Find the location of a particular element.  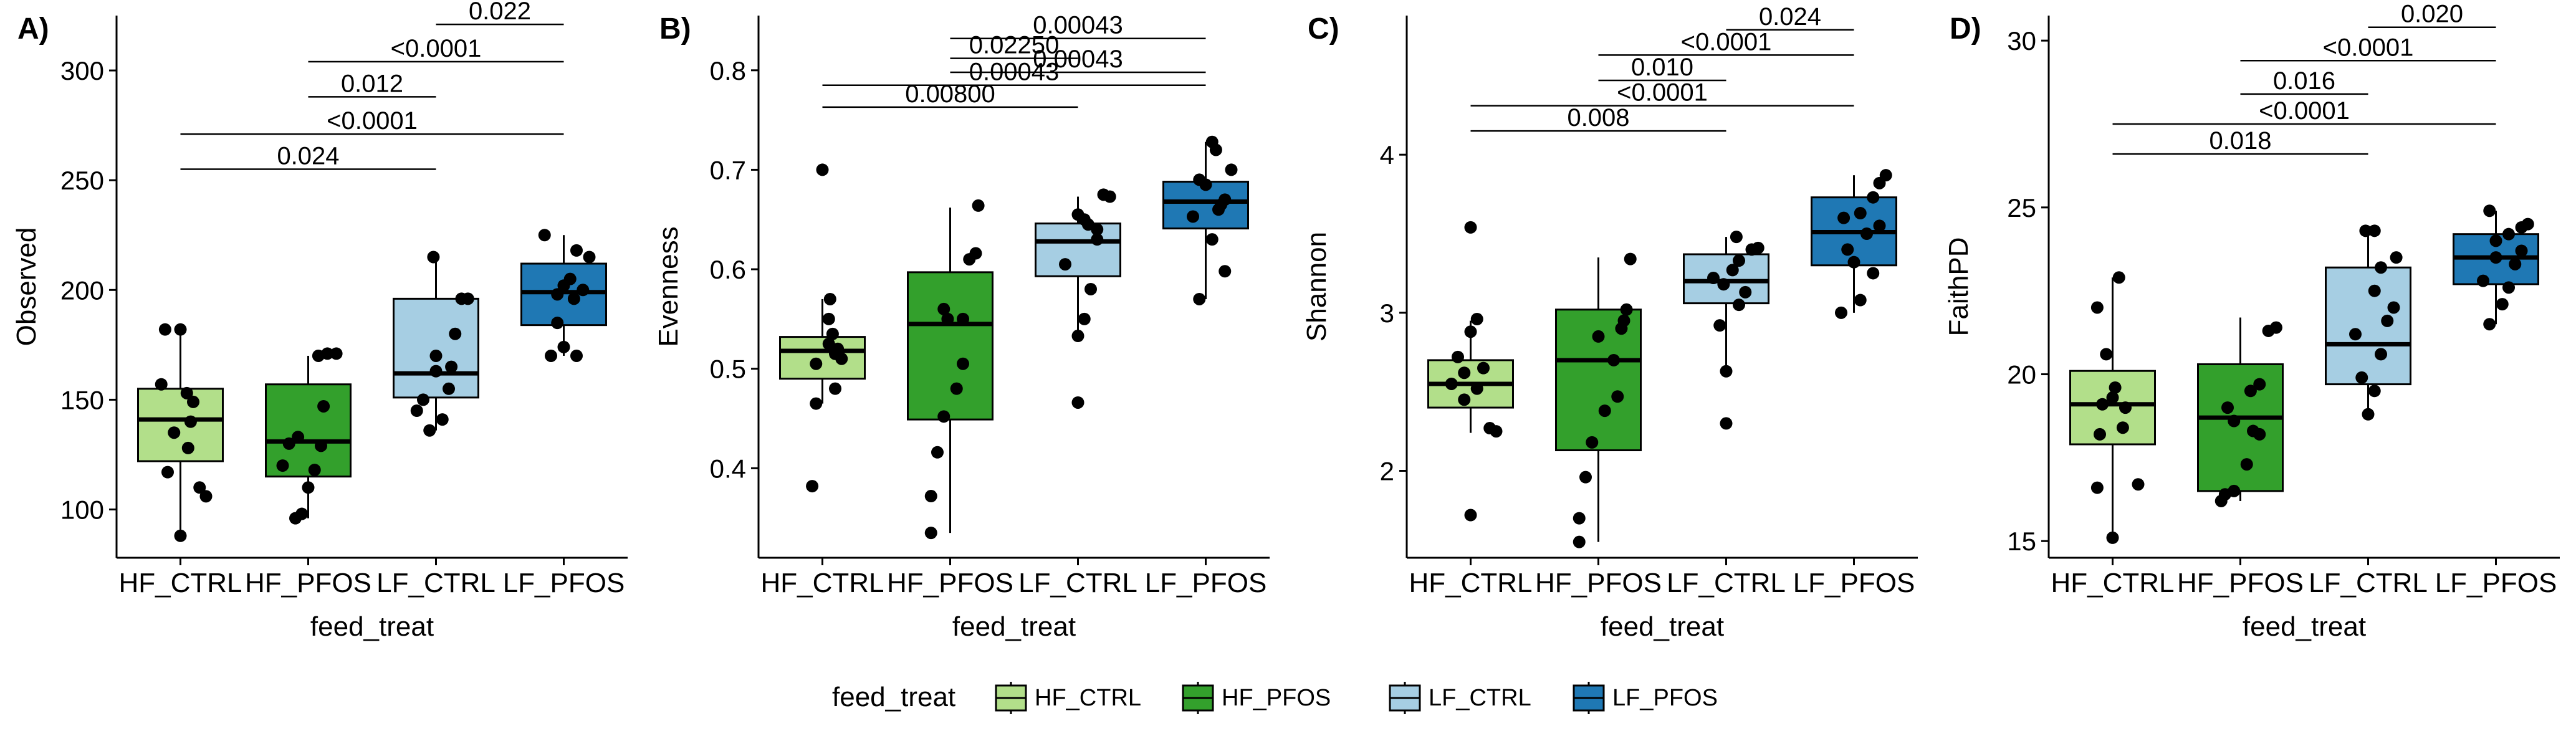

y-tick-label: 30 is located at coordinates (2022, 40).